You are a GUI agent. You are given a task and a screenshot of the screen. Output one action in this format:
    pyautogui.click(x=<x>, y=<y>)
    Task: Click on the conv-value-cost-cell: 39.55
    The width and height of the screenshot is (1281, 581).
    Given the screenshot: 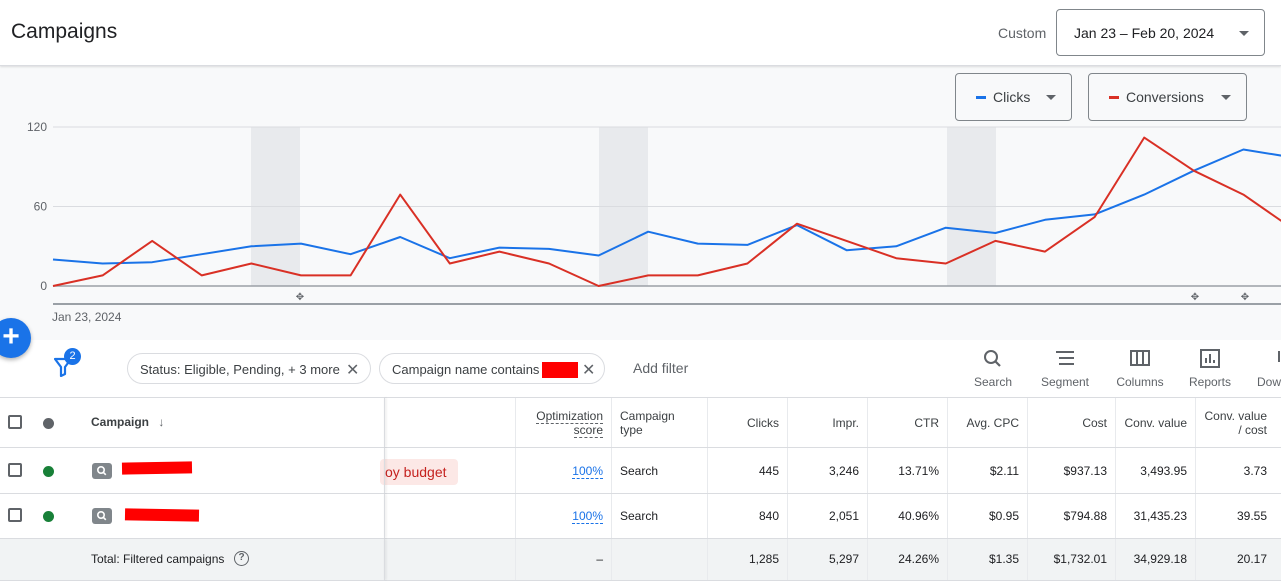 What is the action you would take?
    pyautogui.click(x=1251, y=516)
    